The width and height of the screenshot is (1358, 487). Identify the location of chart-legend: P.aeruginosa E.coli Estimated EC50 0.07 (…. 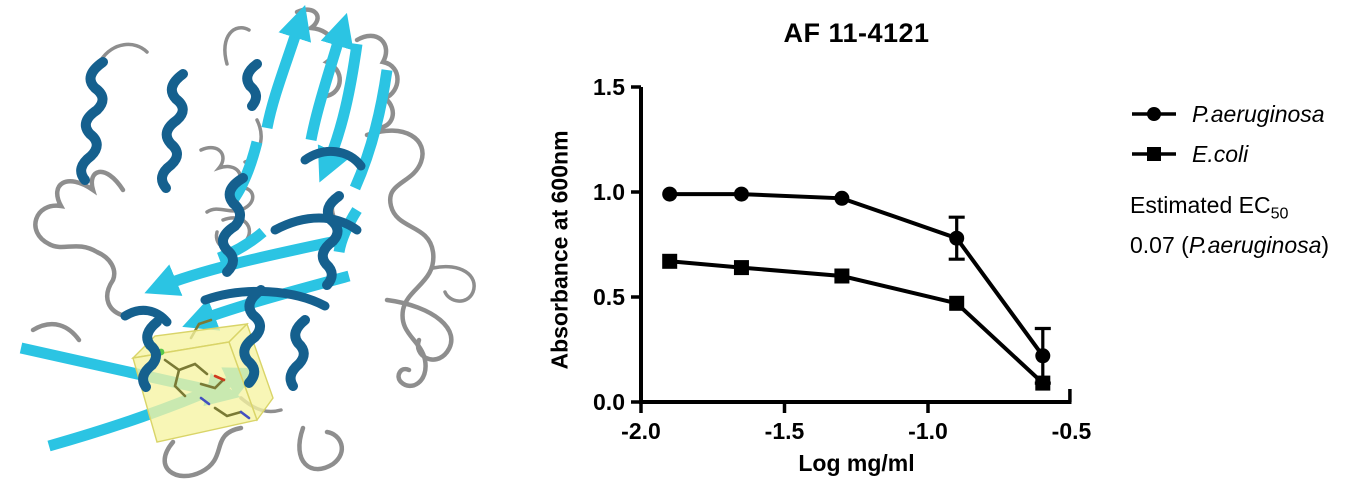
(1243, 177).